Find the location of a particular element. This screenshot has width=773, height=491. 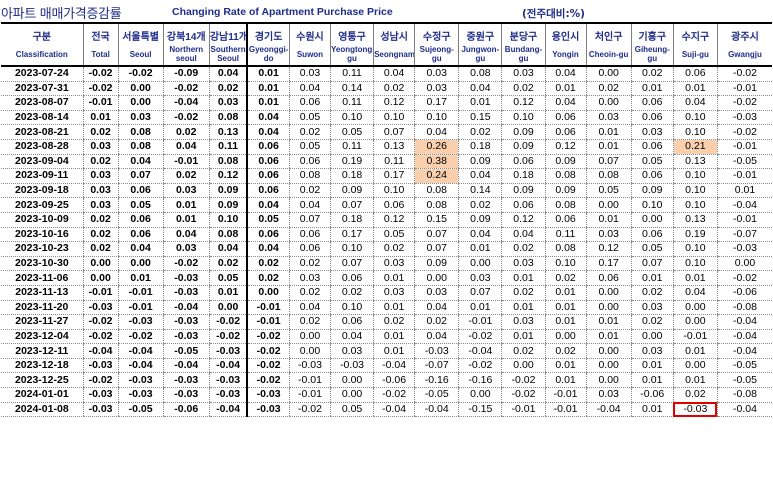

value-cell: -0.06 is located at coordinates (394, 380).